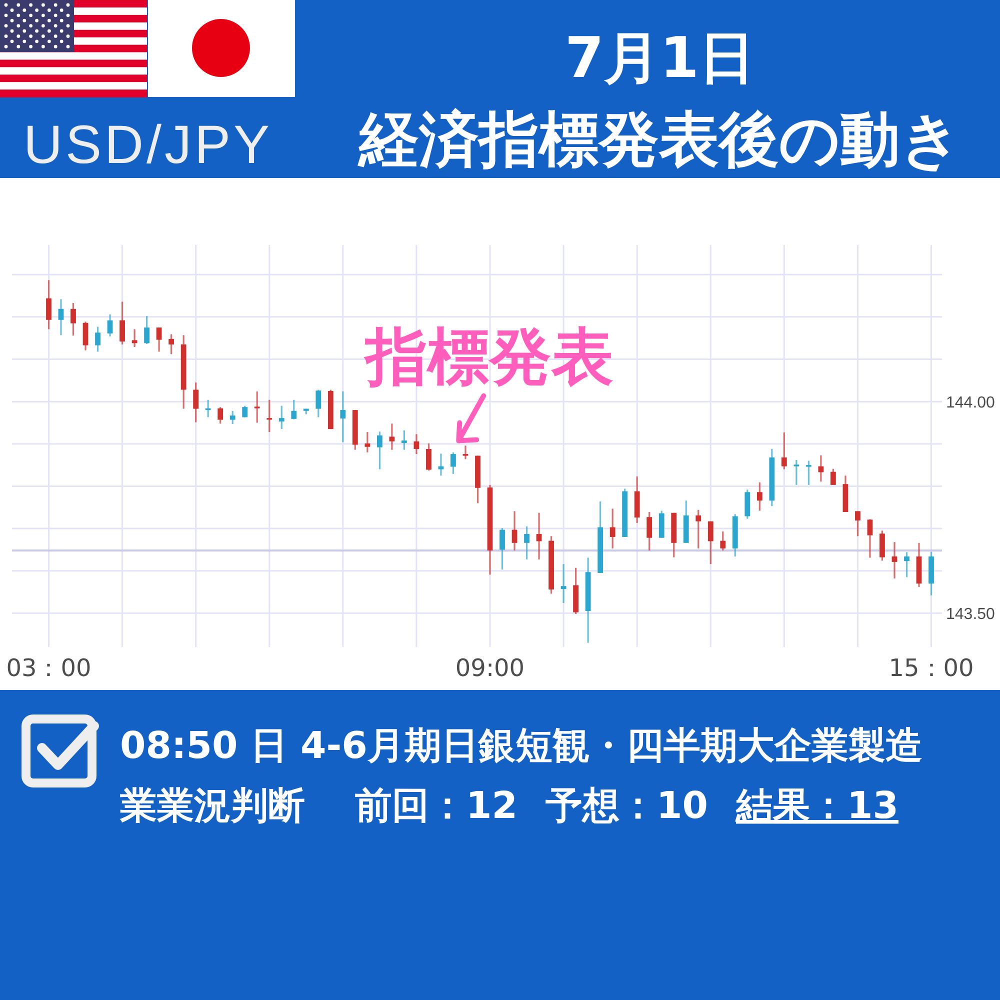  What do you see at coordinates (660, 58) in the screenshot?
I see `chart-title: 7月1日` at bounding box center [660, 58].